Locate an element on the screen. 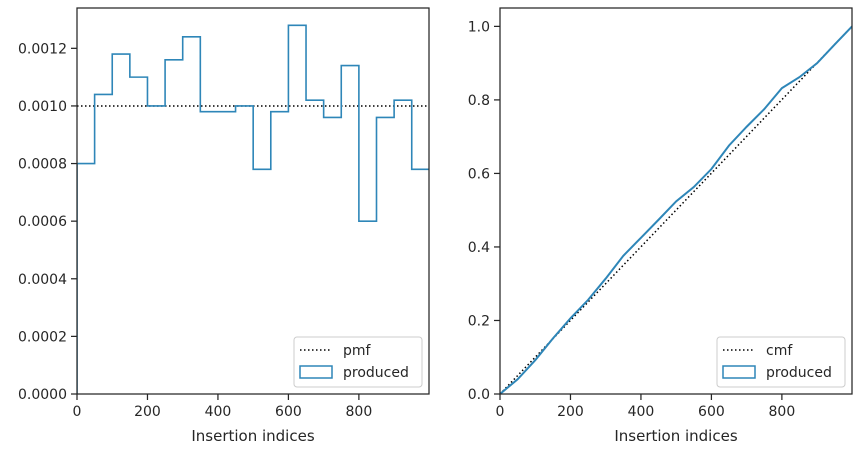 This screenshot has height=453, width=861. right-ytick-label-0: 0.0 is located at coordinates (479, 395).